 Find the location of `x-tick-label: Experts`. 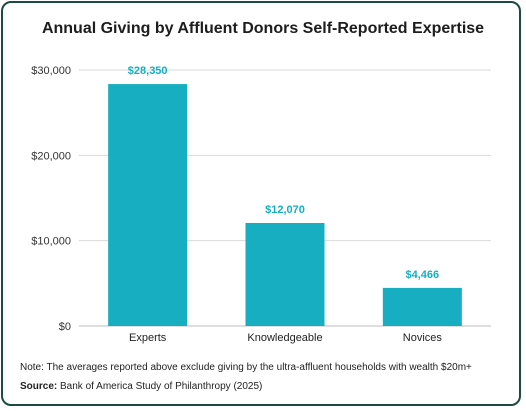

x-tick-label: Experts is located at coordinates (148, 338).